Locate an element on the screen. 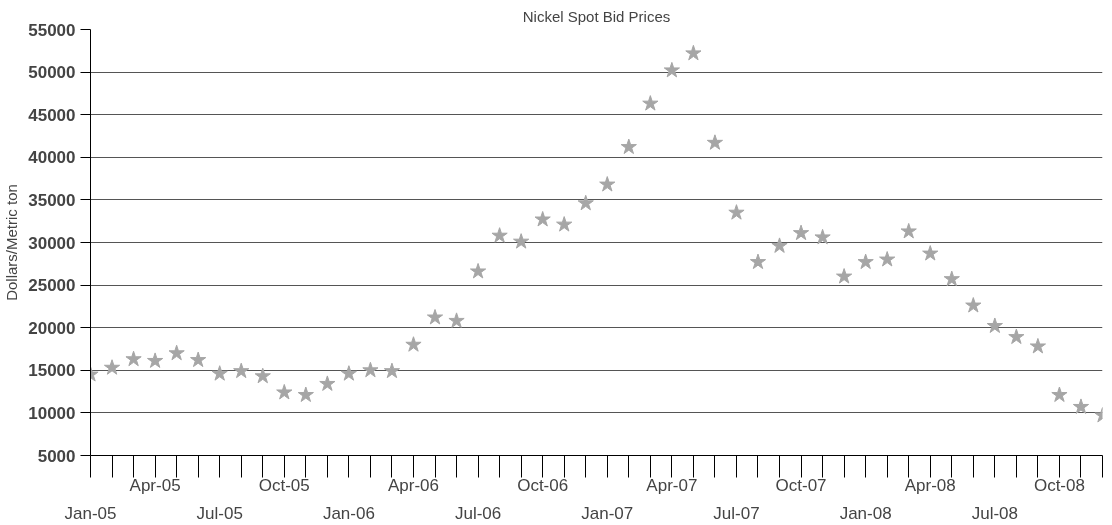 The height and width of the screenshot is (525, 1112). y-tick-label: 20000 is located at coordinates (52, 328).